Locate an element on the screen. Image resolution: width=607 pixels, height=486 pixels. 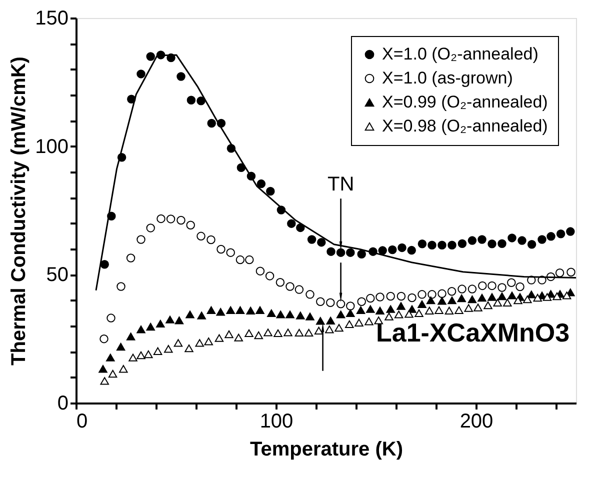
legend-label: X=1.0 (O₂-annealed) is located at coordinates (460, 54).